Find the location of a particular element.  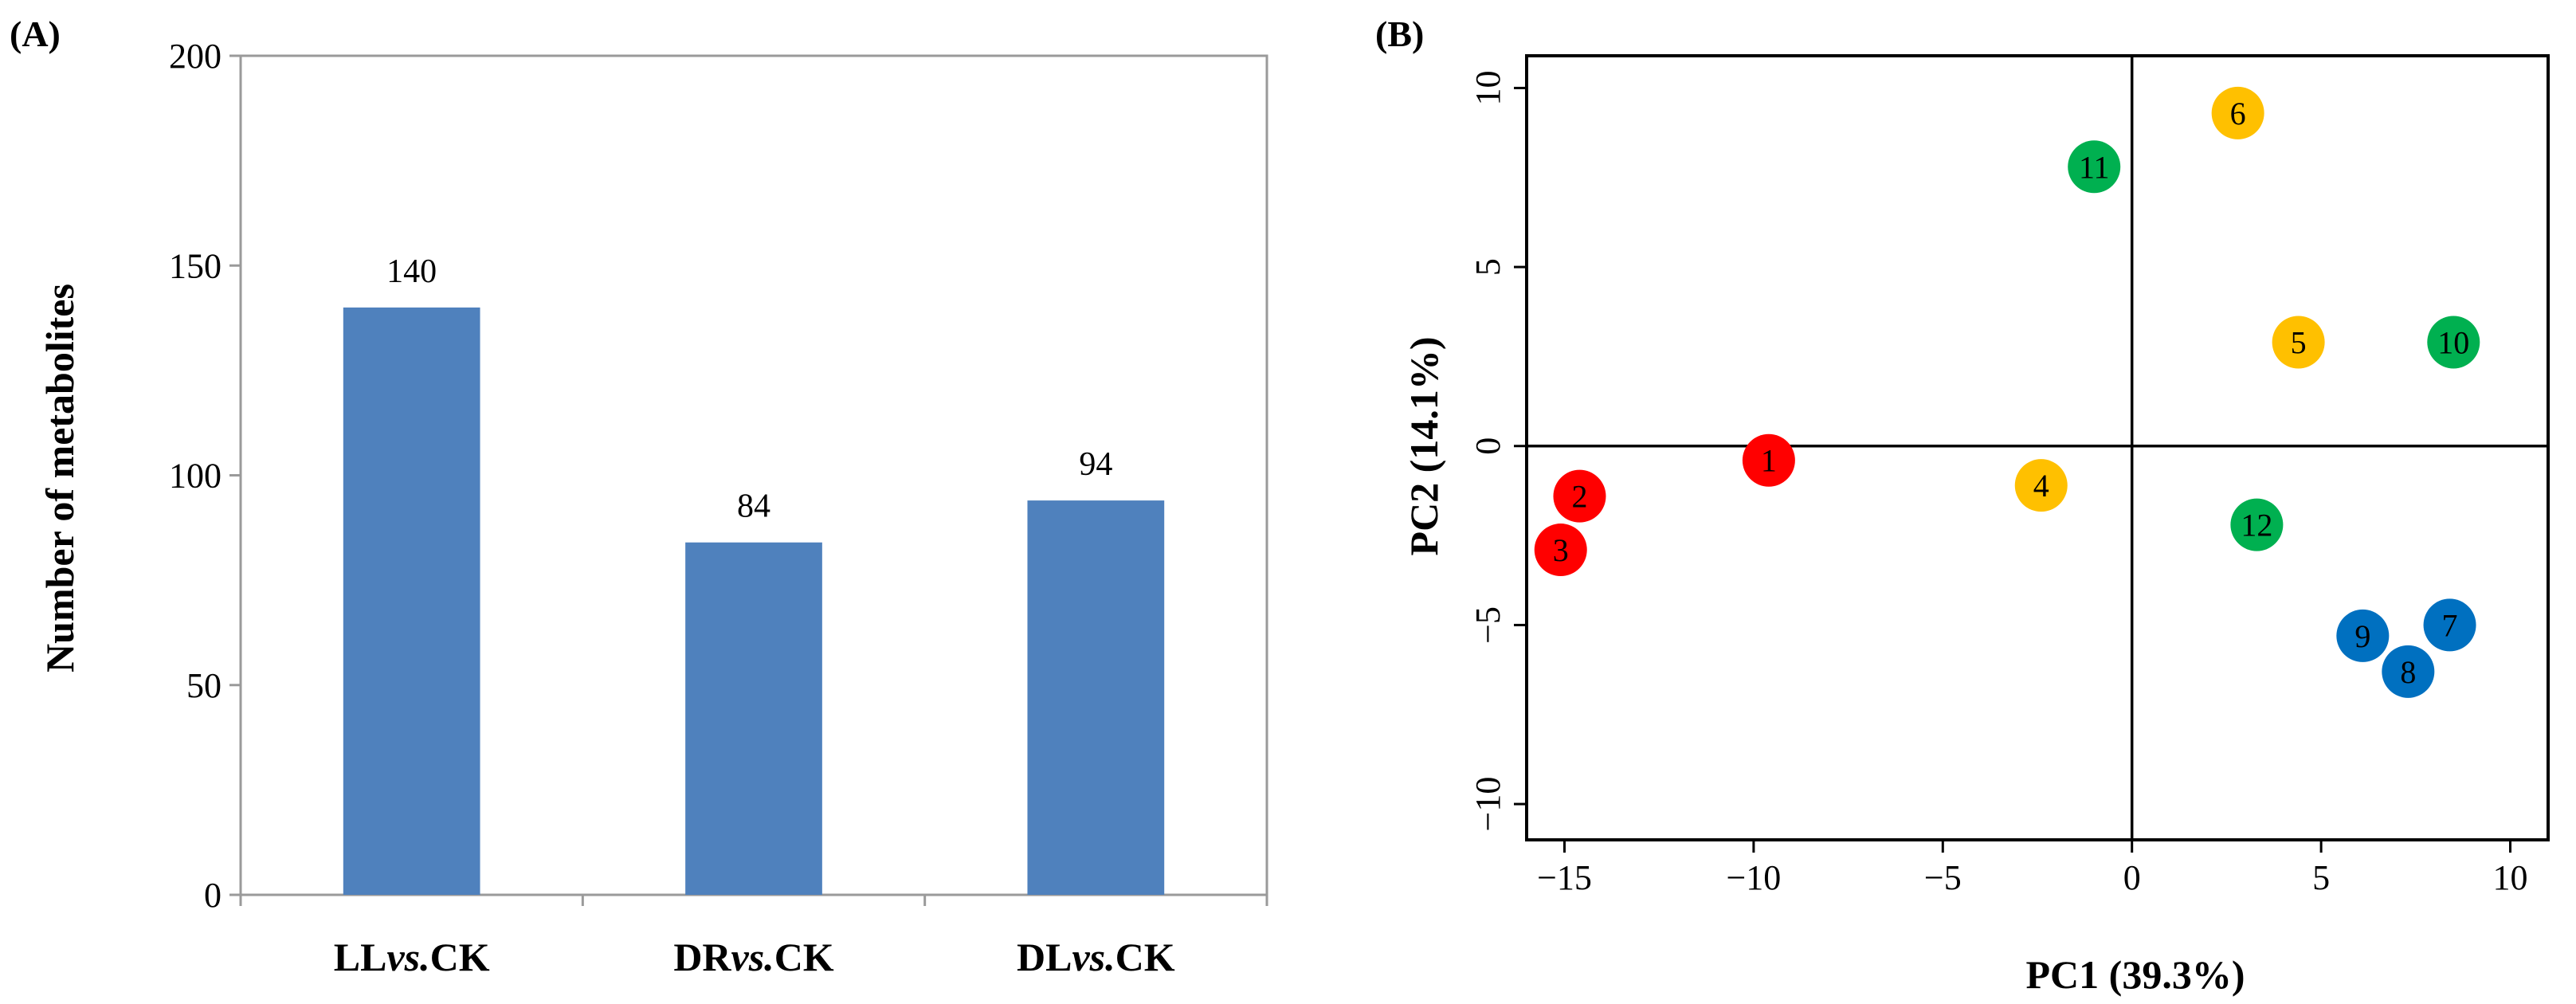

category-label: DRvs.CK is located at coordinates (753, 957).